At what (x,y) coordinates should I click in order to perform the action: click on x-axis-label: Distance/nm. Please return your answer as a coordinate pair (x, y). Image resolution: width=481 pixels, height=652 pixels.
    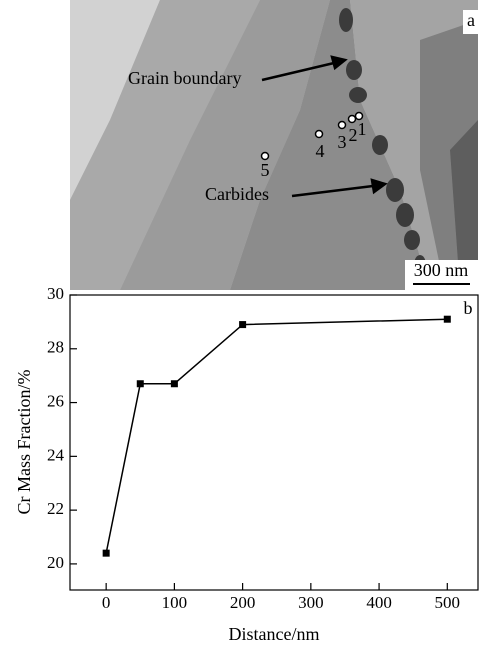
    Looking at the image, I should click on (274, 634).